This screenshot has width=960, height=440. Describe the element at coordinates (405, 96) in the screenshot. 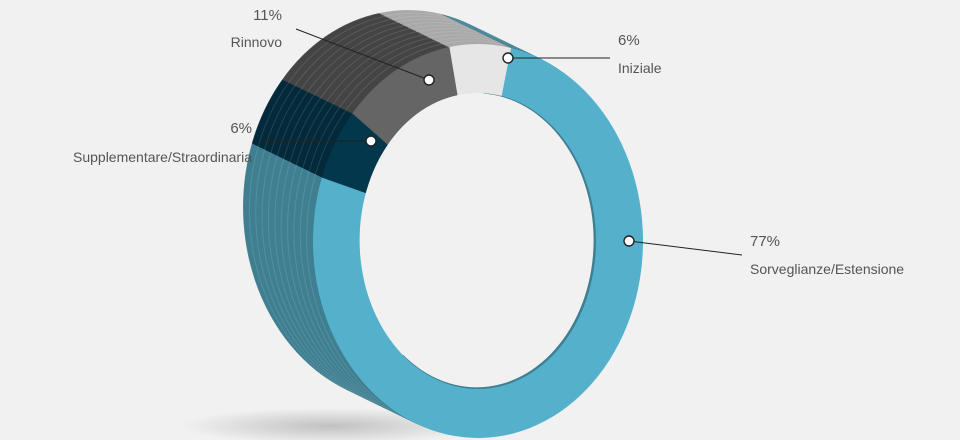

I see `slice-rinnovo` at that location.